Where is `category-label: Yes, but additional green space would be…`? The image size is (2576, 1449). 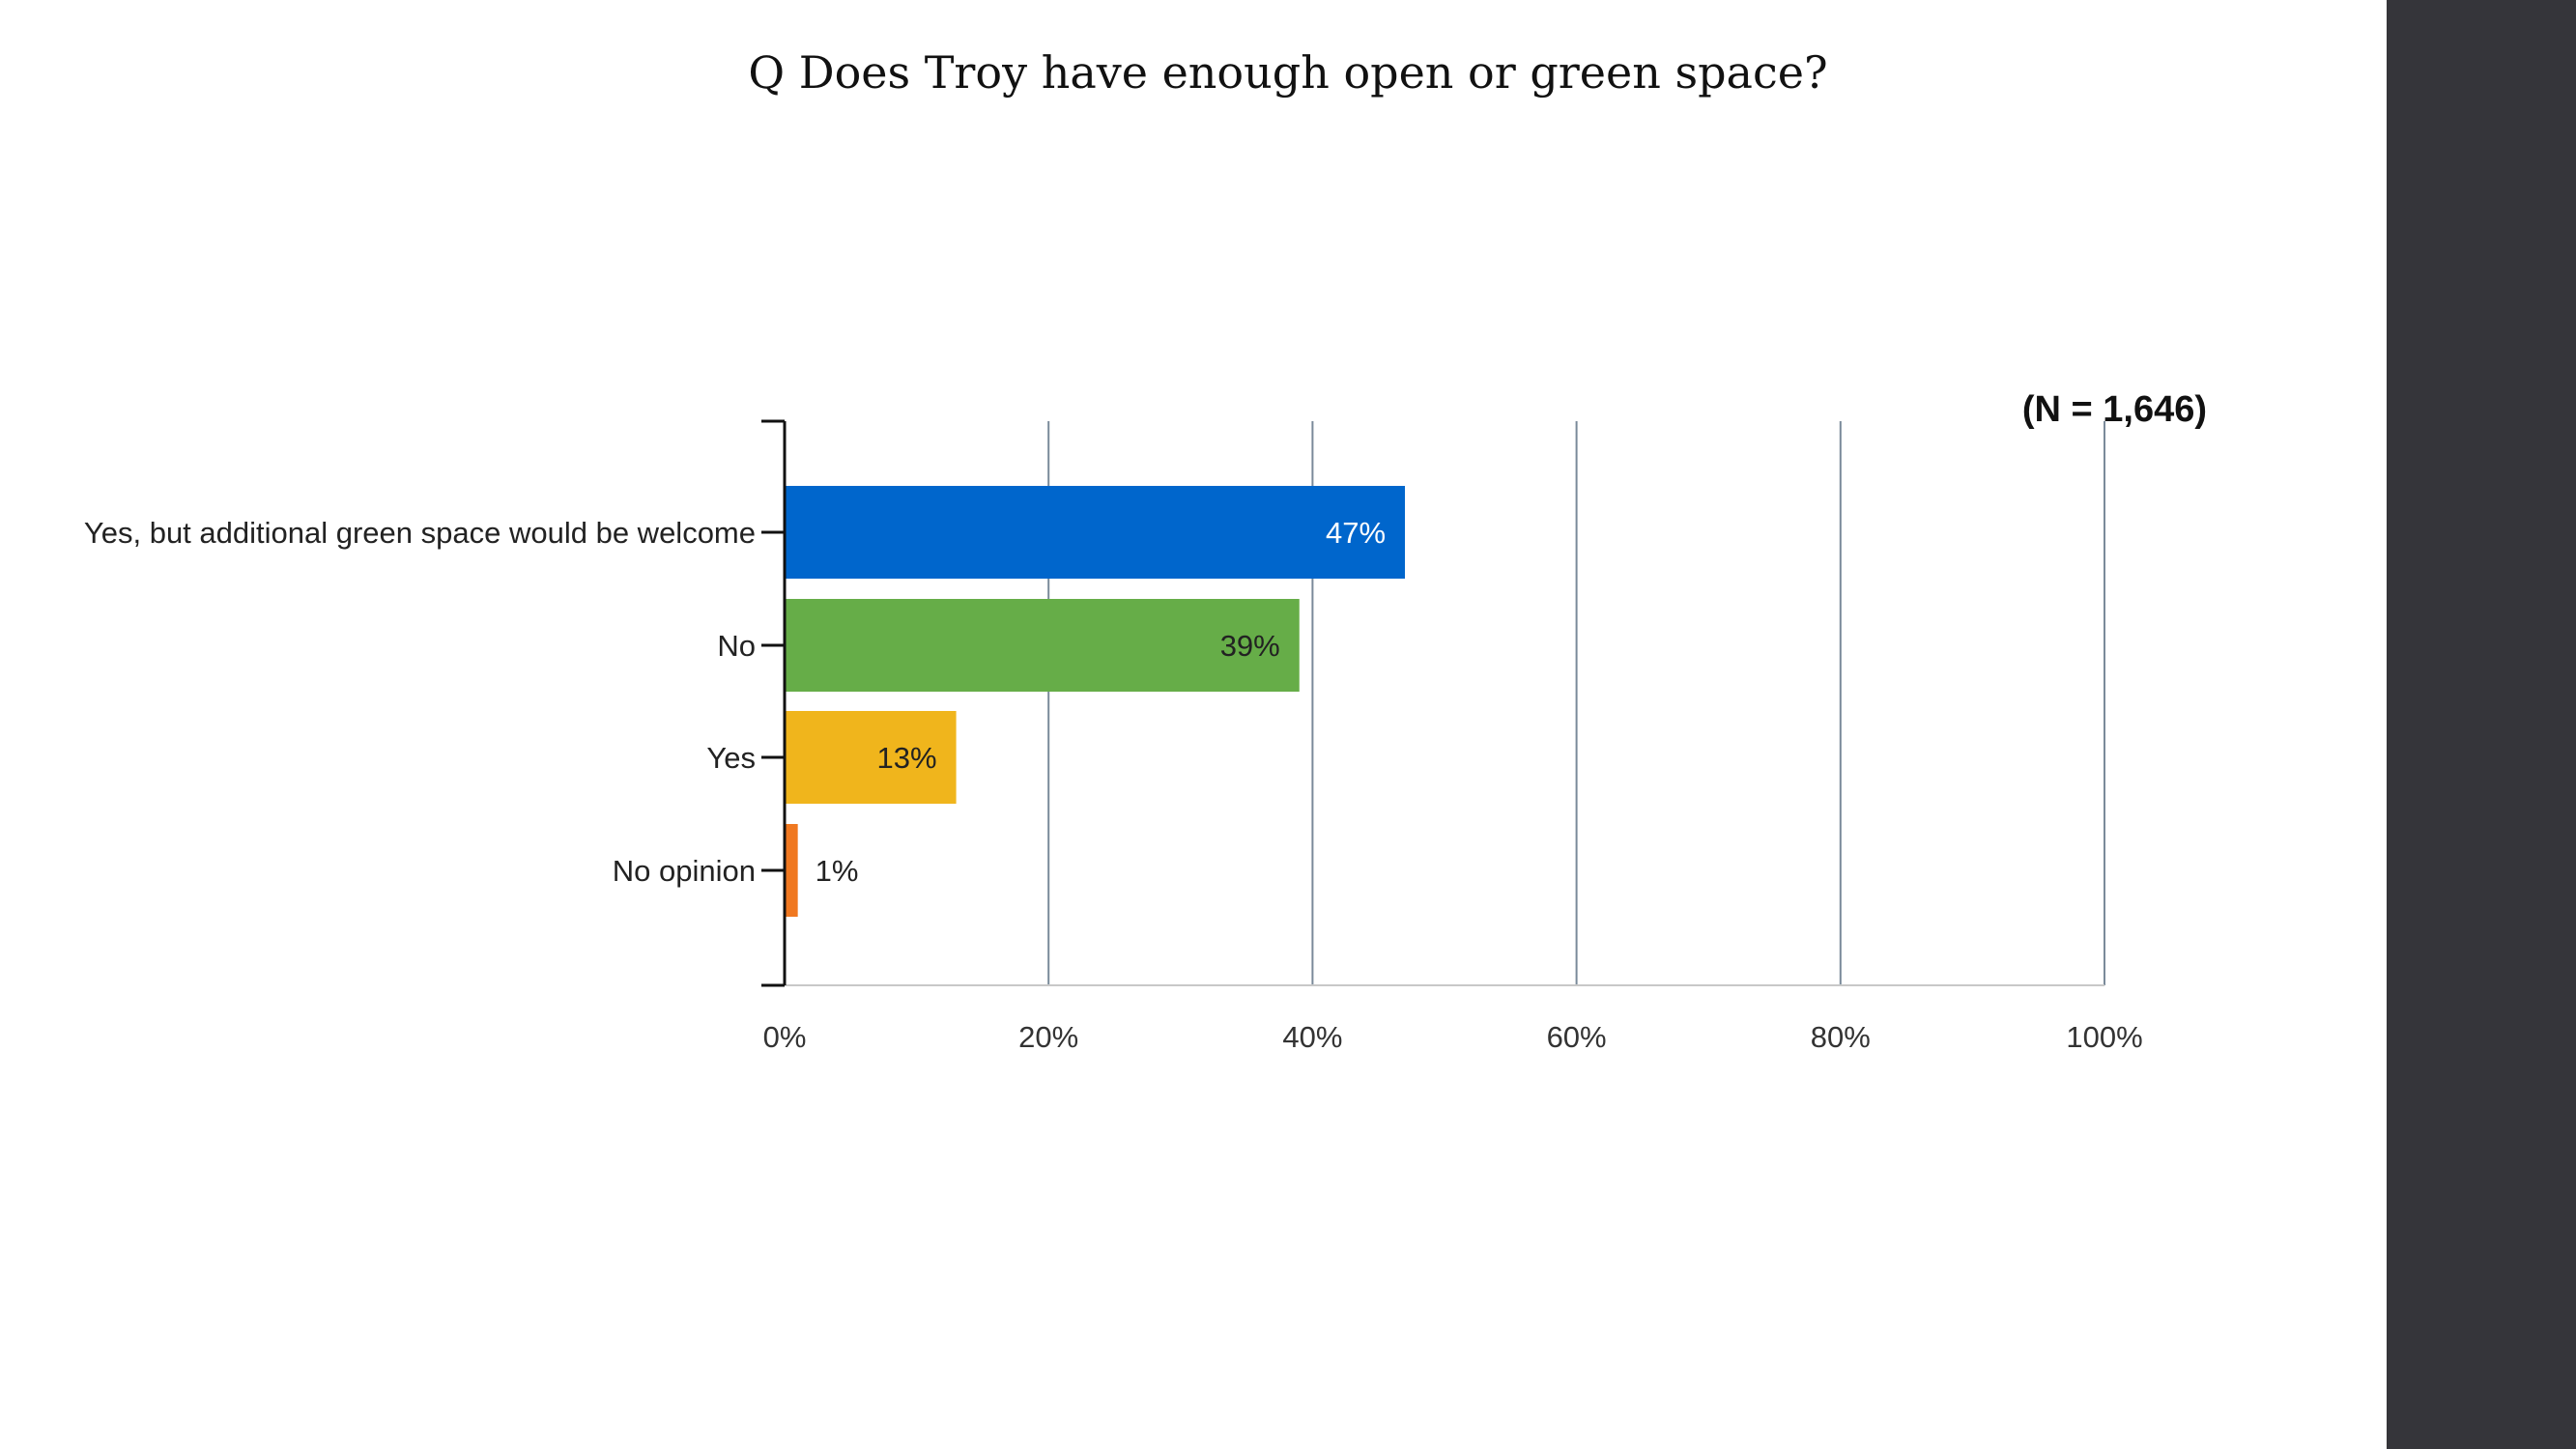 category-label: Yes, but additional green space would be… is located at coordinates (420, 533).